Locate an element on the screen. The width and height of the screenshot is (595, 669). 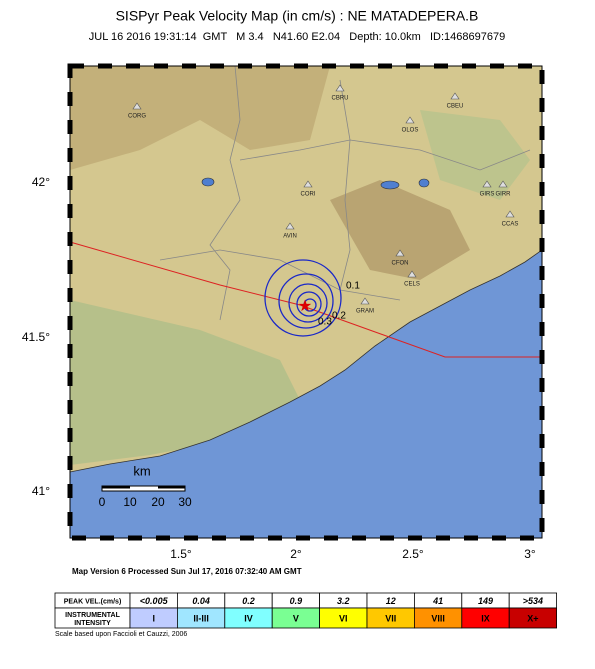
station-label: GIRS is located at coordinates (487, 195).